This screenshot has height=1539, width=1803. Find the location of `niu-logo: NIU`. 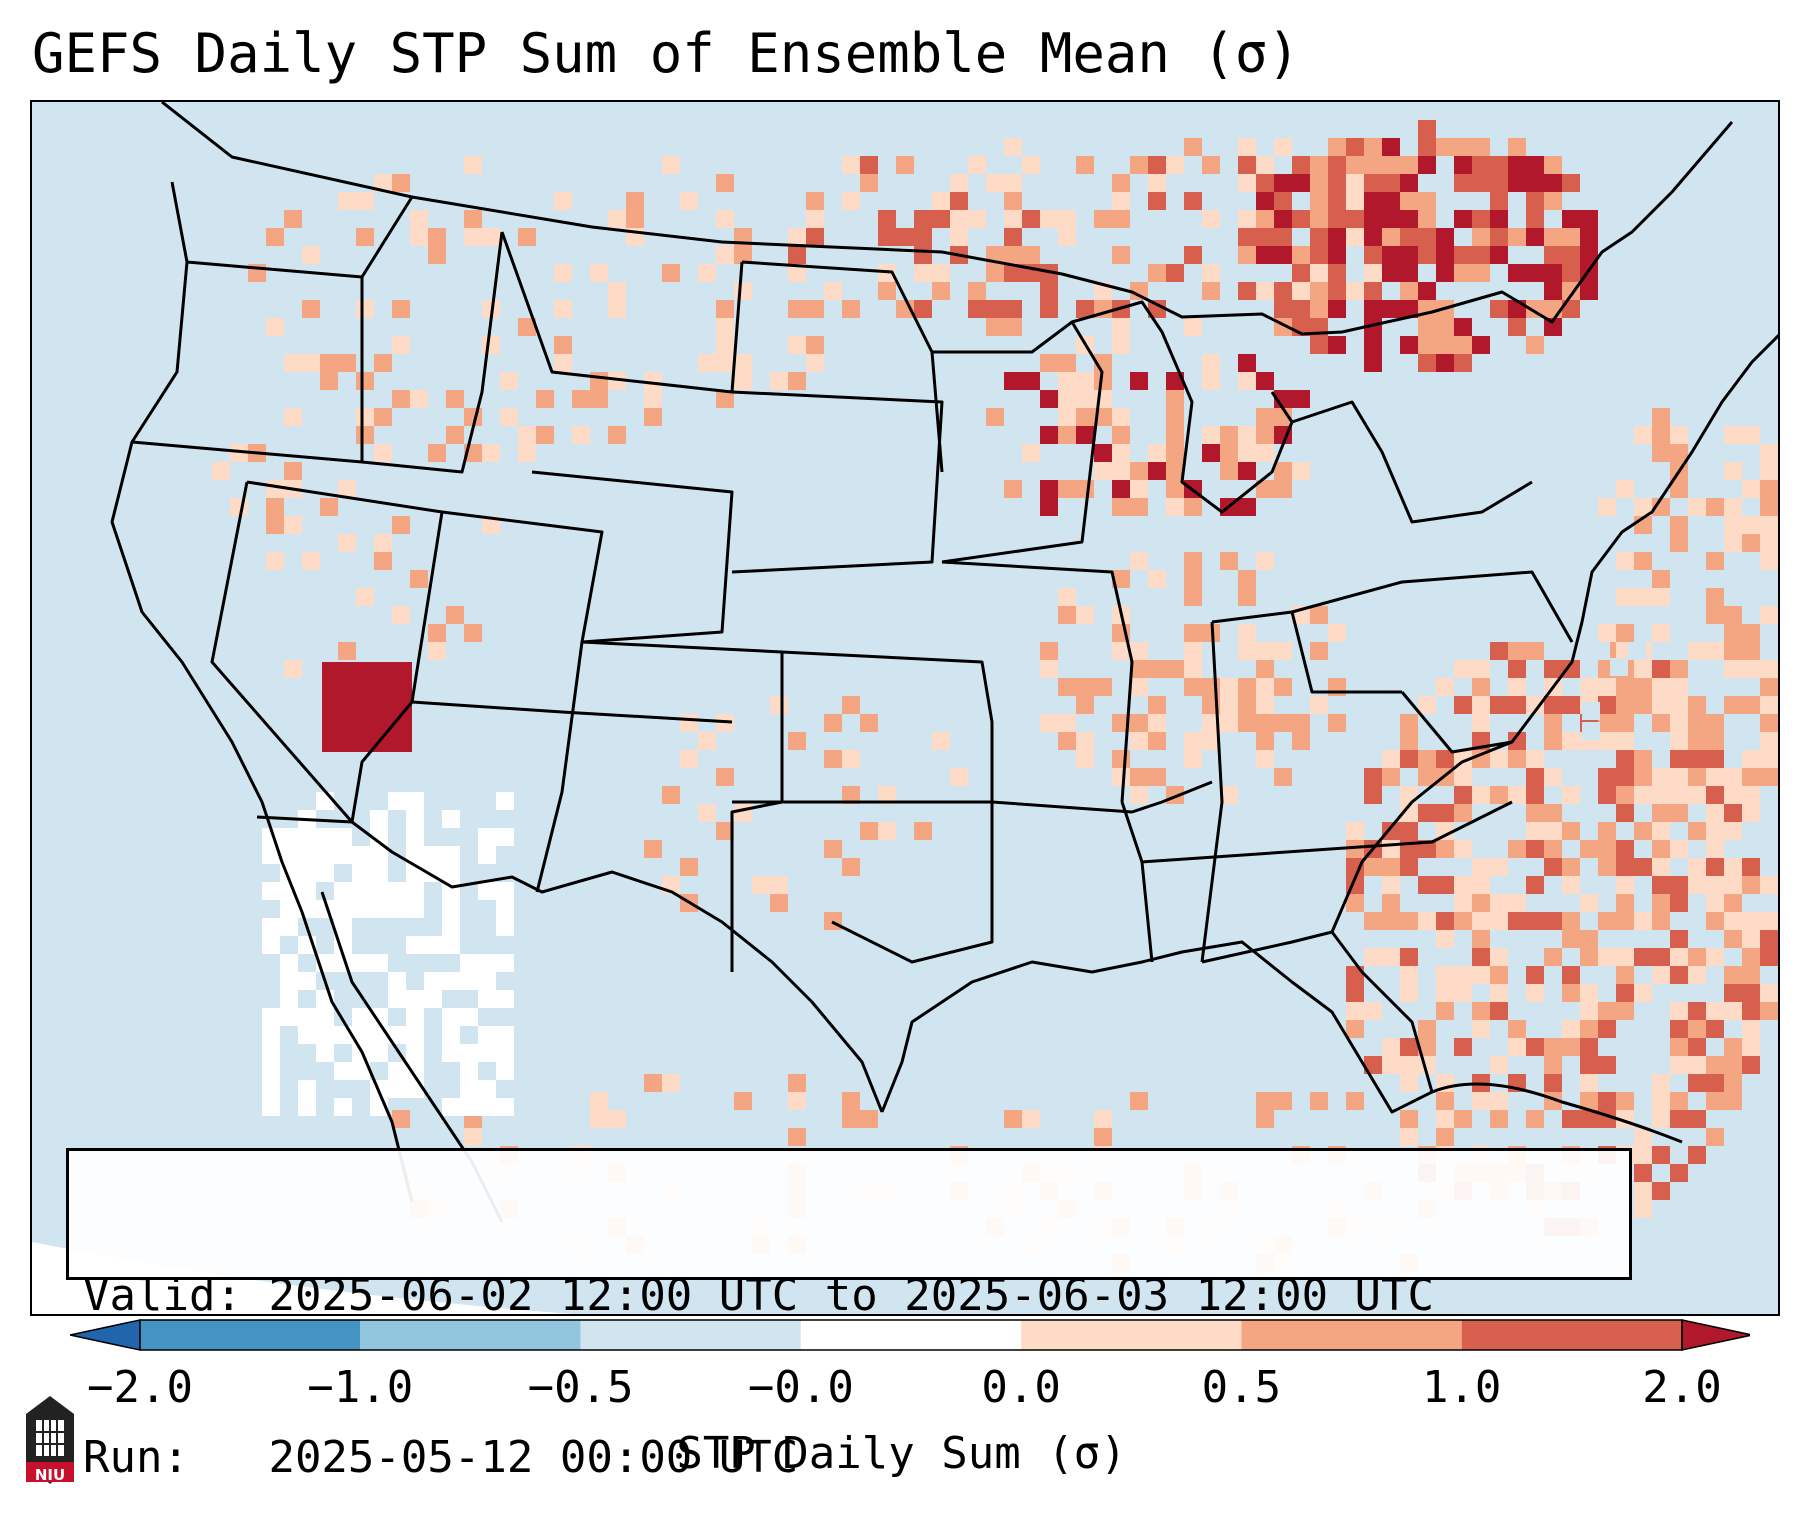

niu-logo: NIU is located at coordinates (50, 1440).